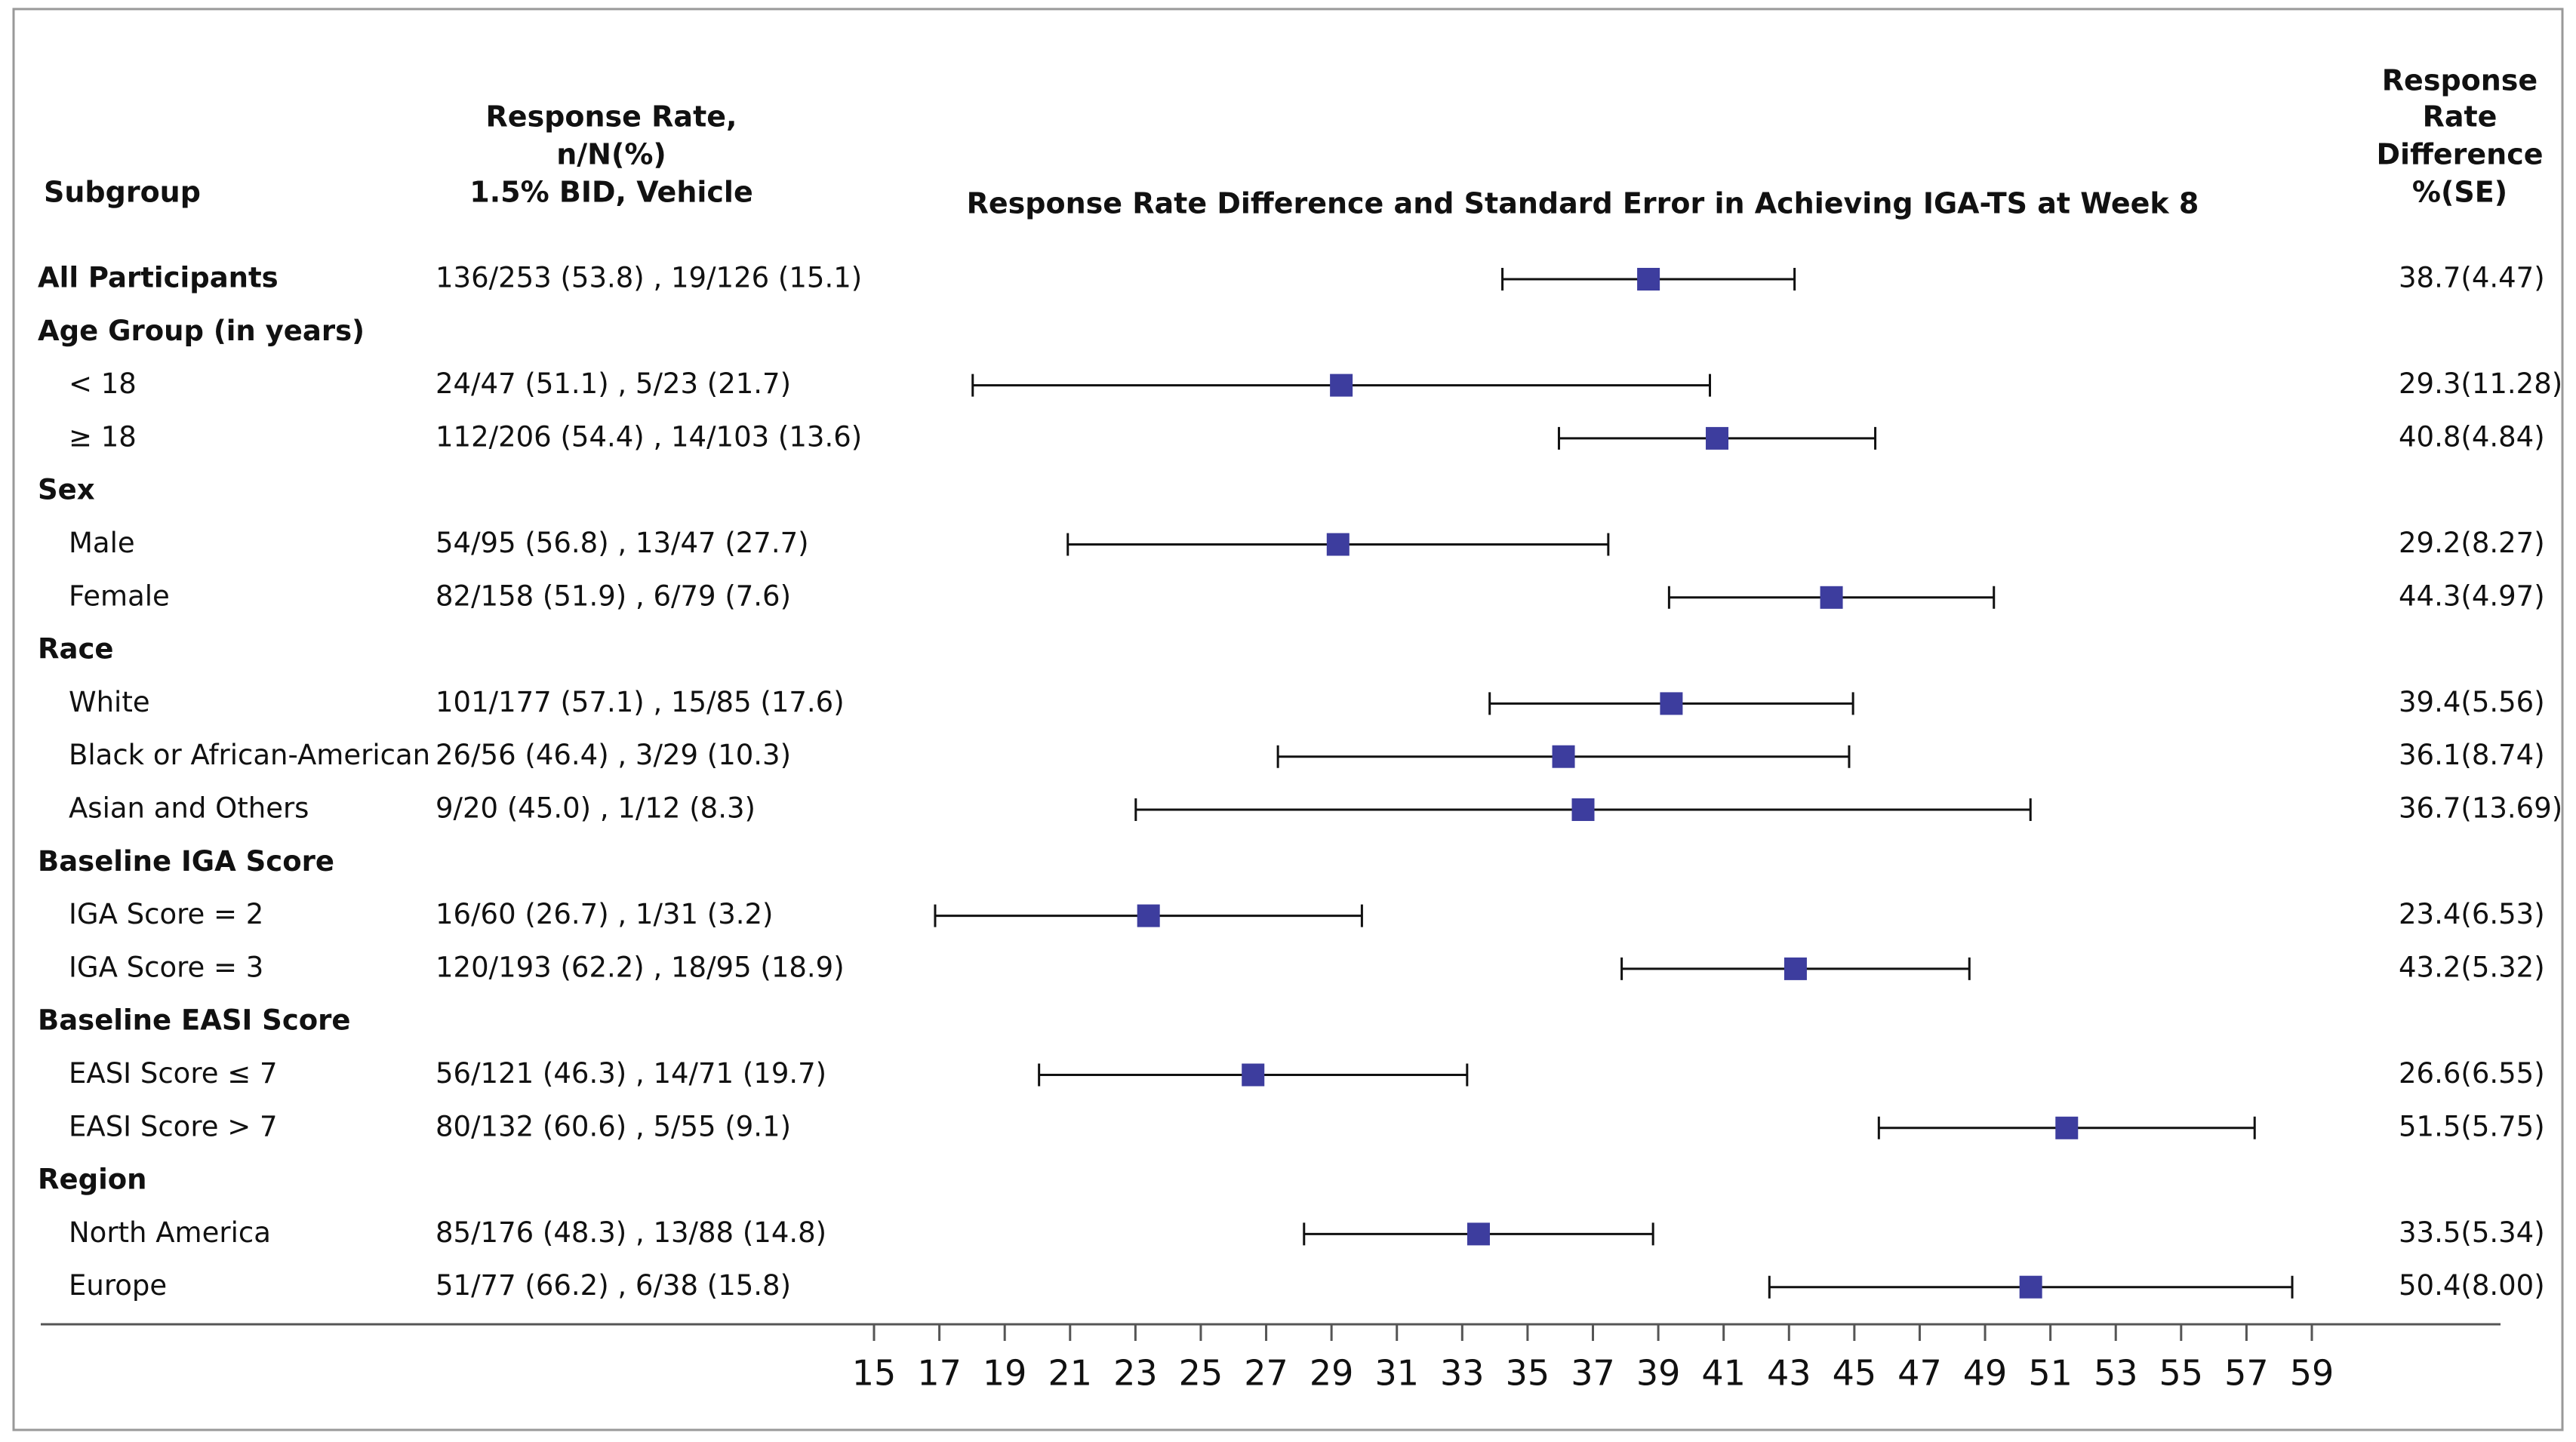 This screenshot has width=2576, height=1442. What do you see at coordinates (630, 1073) in the screenshot?
I see `response-rate: 56/121 (46.3) , 14/71 (19.7)` at bounding box center [630, 1073].